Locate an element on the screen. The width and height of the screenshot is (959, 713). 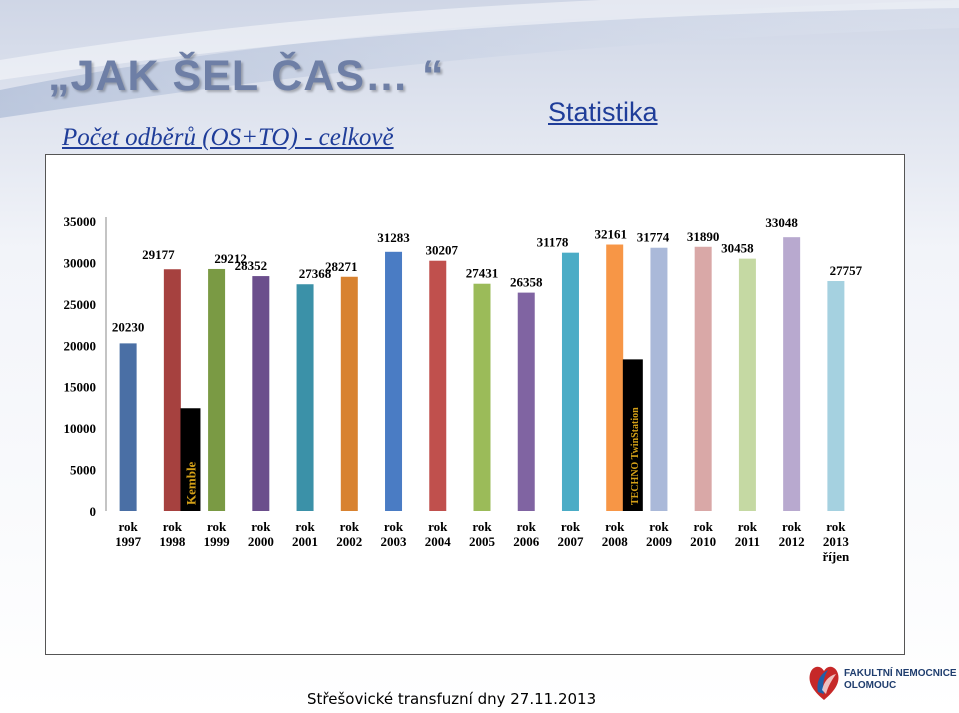
data-label: 27368 is located at coordinates (315, 273).